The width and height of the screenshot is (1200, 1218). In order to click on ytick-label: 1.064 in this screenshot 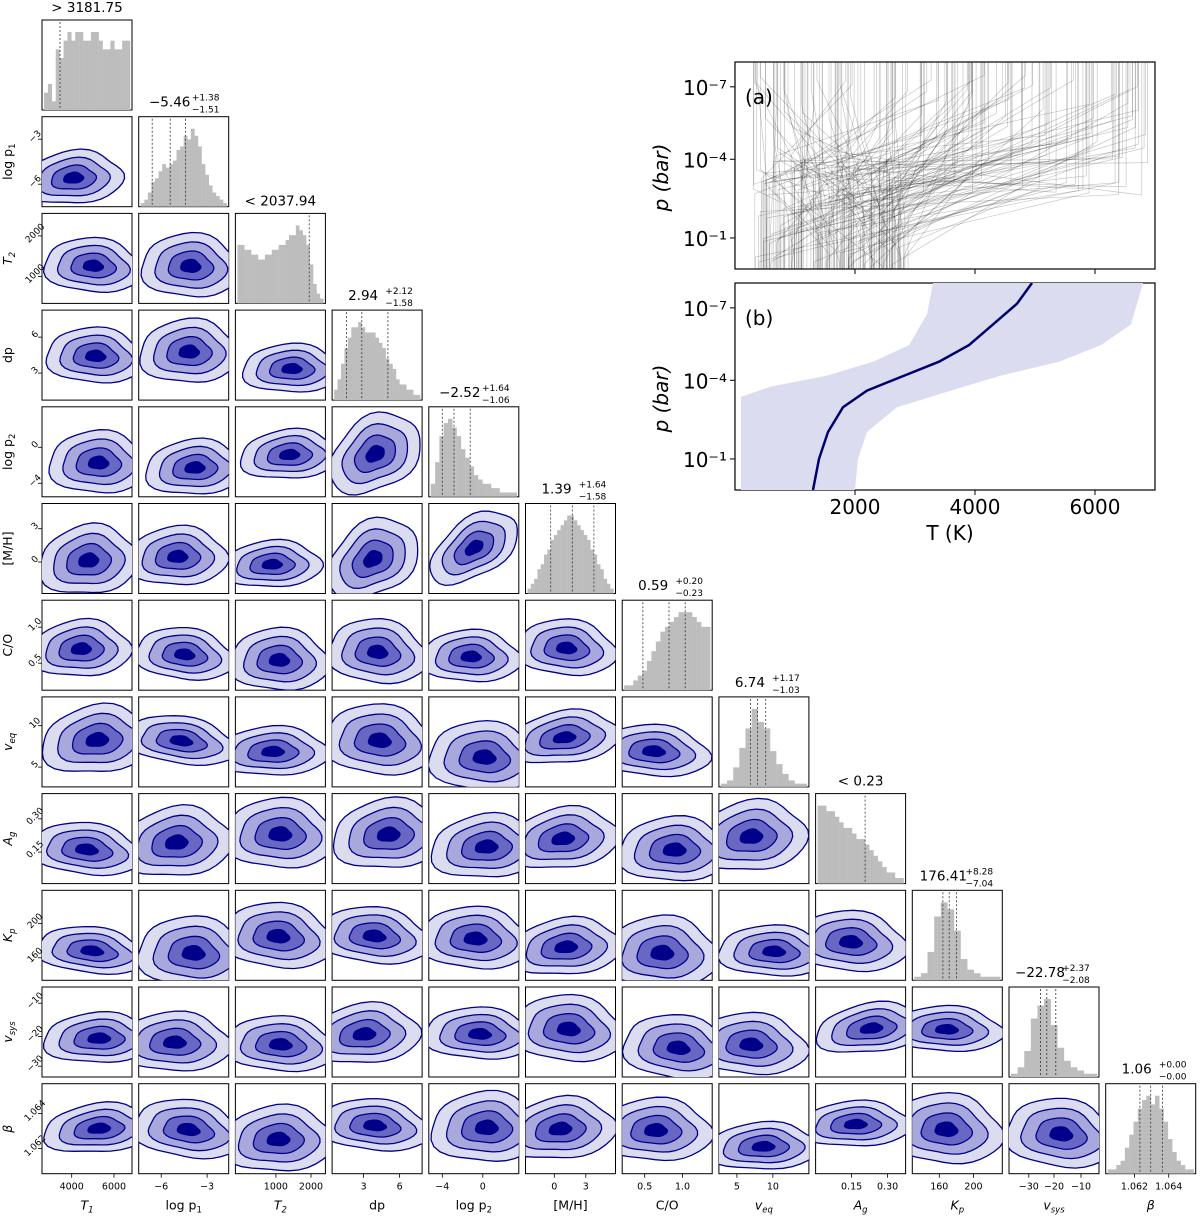, I will do `click(35, 1110)`.